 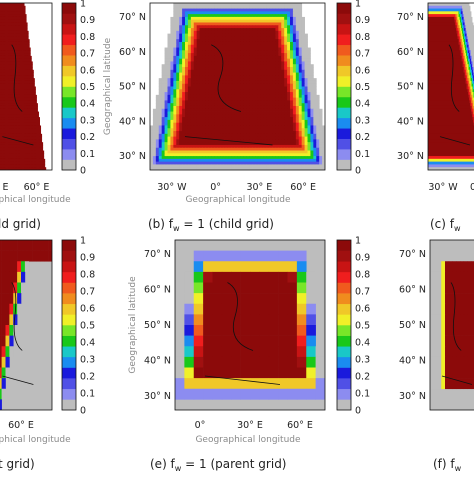 I want to click on panel-b-plot, so click(x=237, y=86).